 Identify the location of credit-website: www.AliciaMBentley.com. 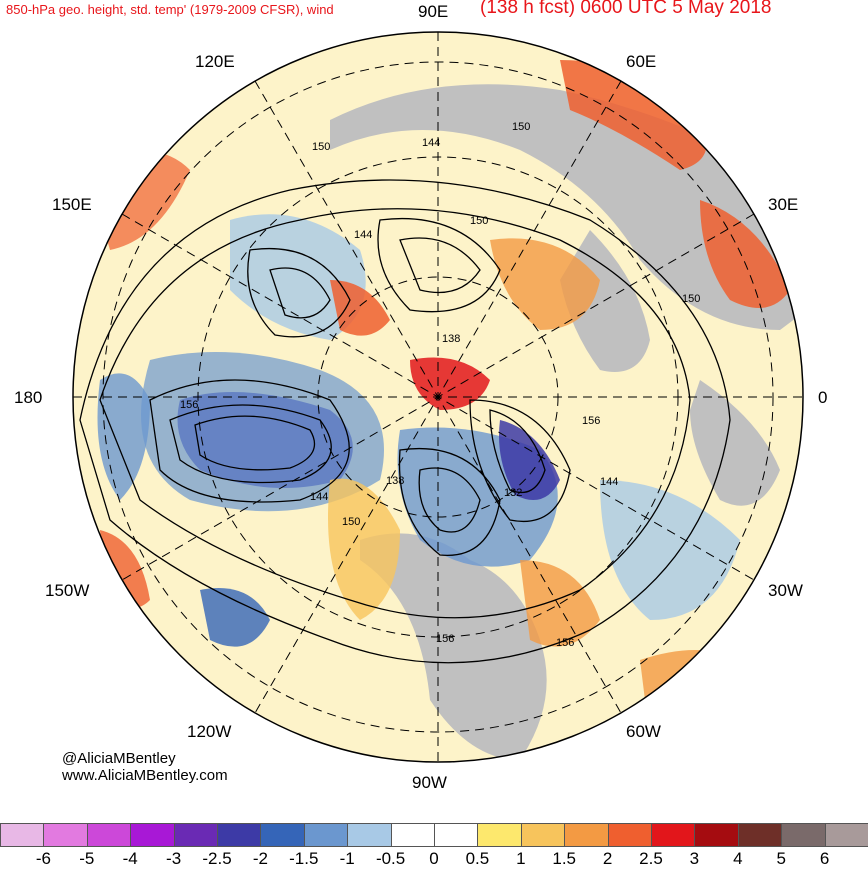
(145, 775).